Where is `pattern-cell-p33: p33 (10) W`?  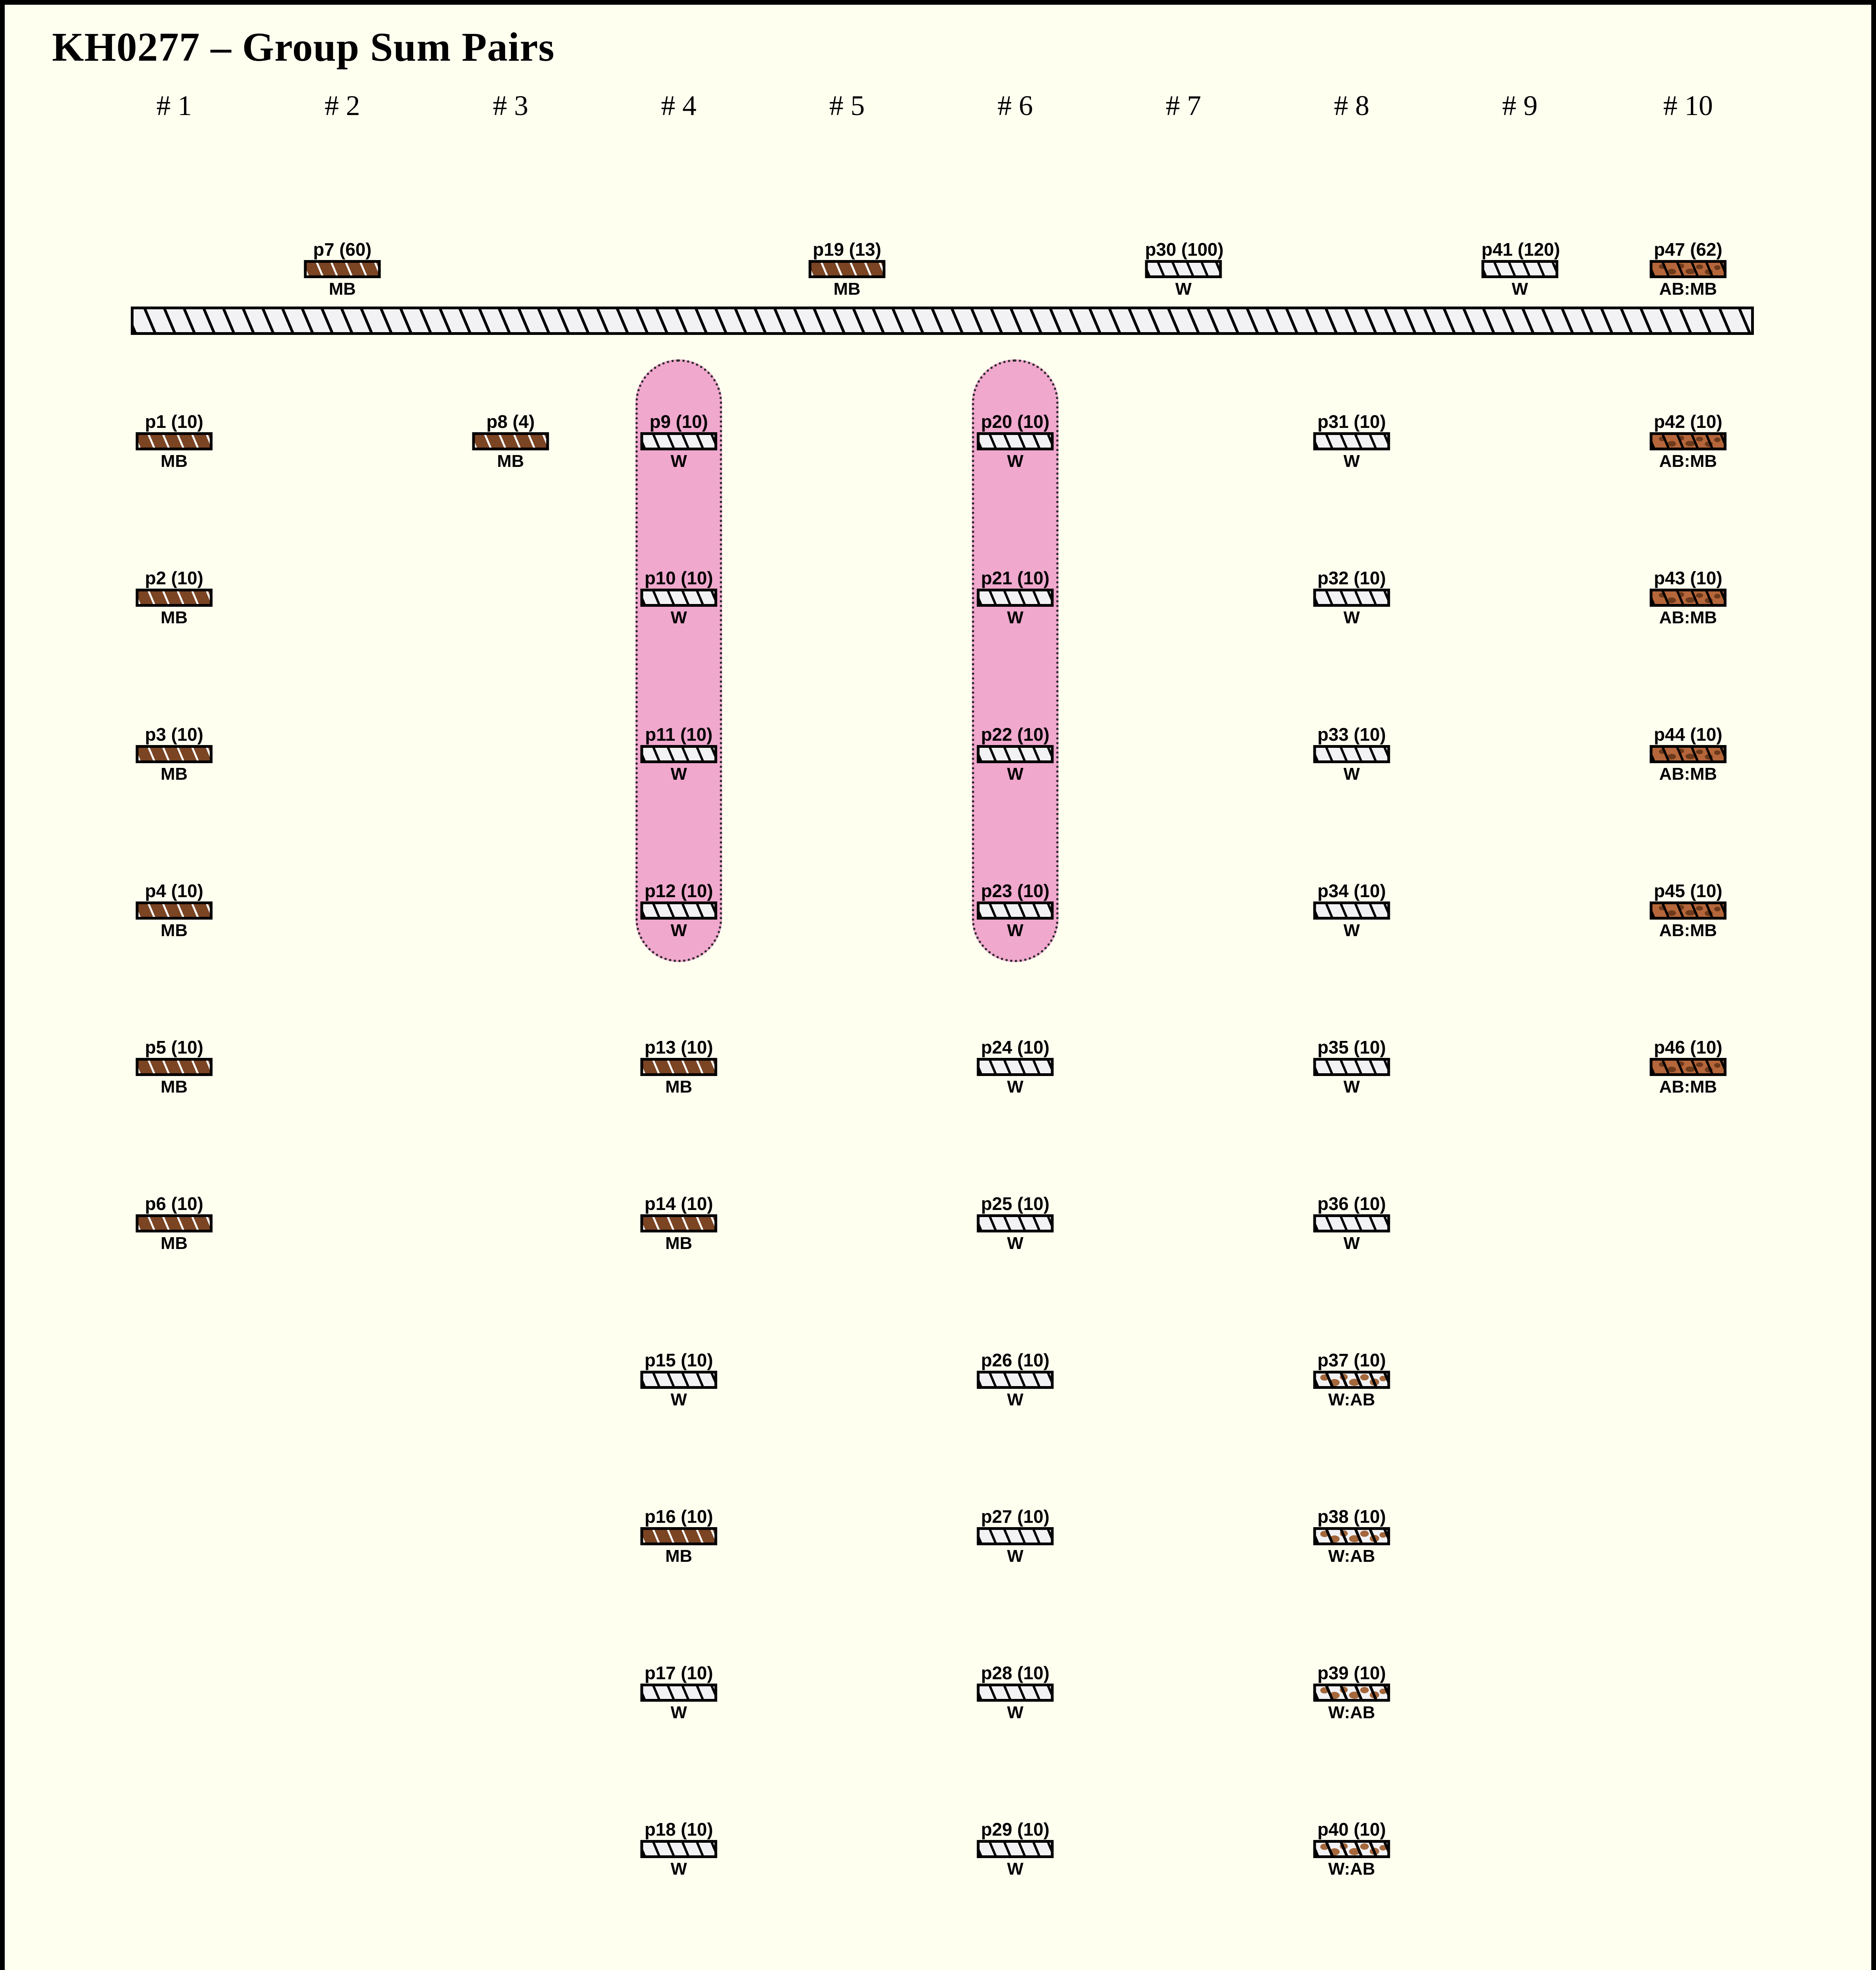
pattern-cell-p33: p33 (10) W is located at coordinates (1351, 754).